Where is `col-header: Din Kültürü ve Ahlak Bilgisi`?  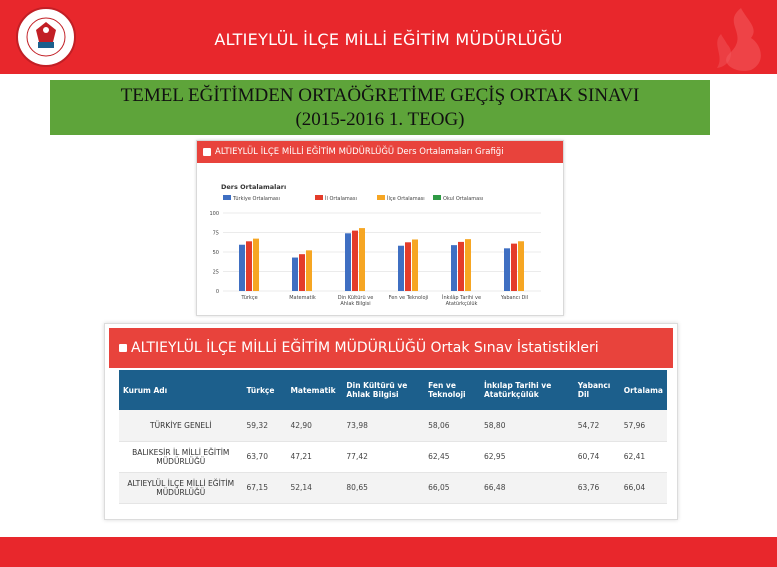
col-header: Din Kültürü ve Ahlak Bilgisi is located at coordinates (383, 390).